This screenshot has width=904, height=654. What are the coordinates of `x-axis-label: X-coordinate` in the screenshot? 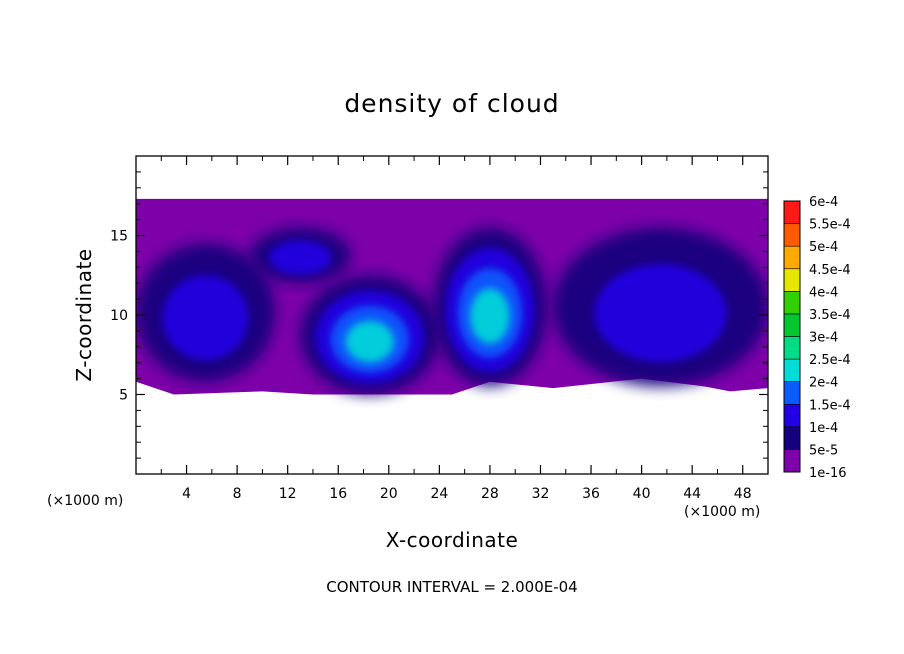 It's located at (452, 540).